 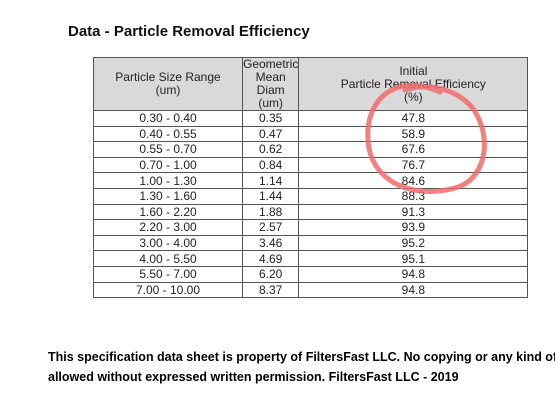 I want to click on header-line: Particle Removal Efficiency, so click(x=413, y=83).